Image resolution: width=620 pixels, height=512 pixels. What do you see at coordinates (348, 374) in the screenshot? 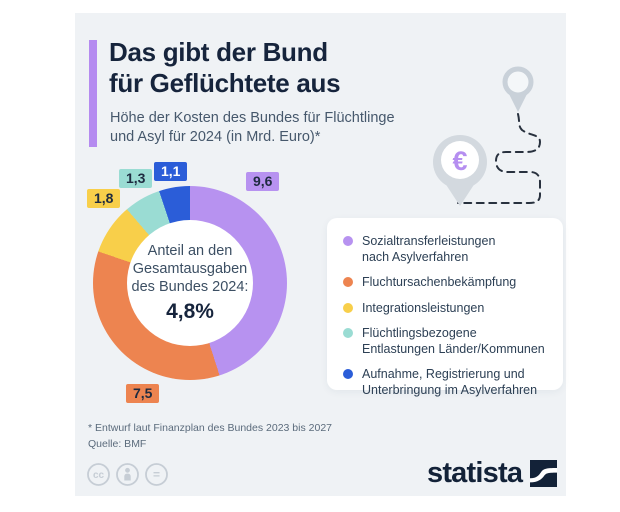
I see `legend-dot-blue` at bounding box center [348, 374].